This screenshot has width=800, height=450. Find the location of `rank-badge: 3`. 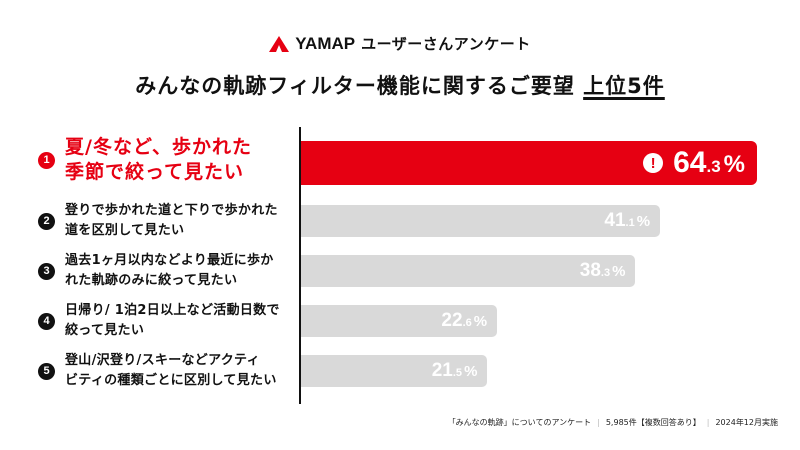

rank-badge: 3 is located at coordinates (46, 271).